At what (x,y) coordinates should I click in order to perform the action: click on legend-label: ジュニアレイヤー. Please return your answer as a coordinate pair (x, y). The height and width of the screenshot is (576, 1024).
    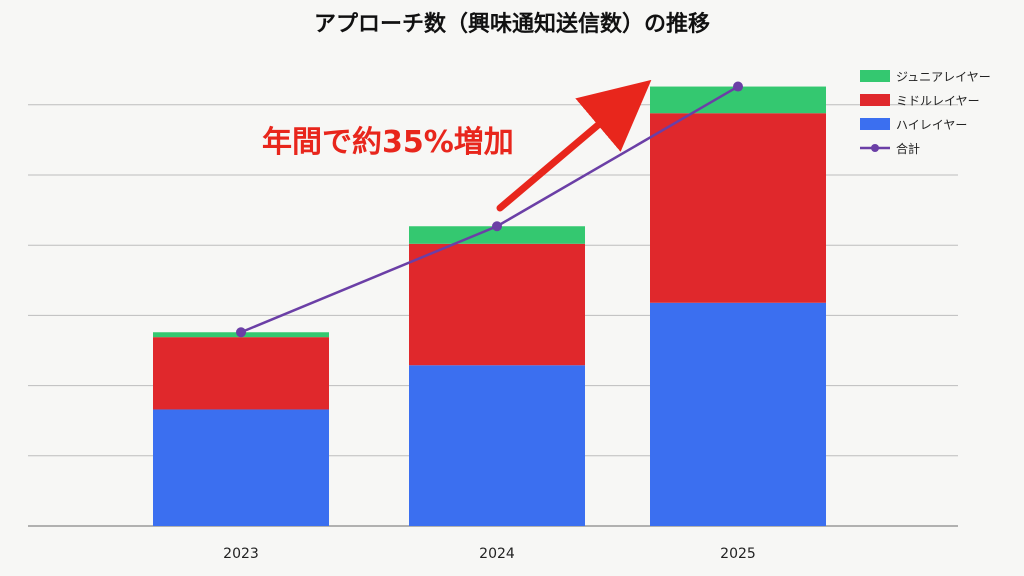
    Looking at the image, I should click on (943, 77).